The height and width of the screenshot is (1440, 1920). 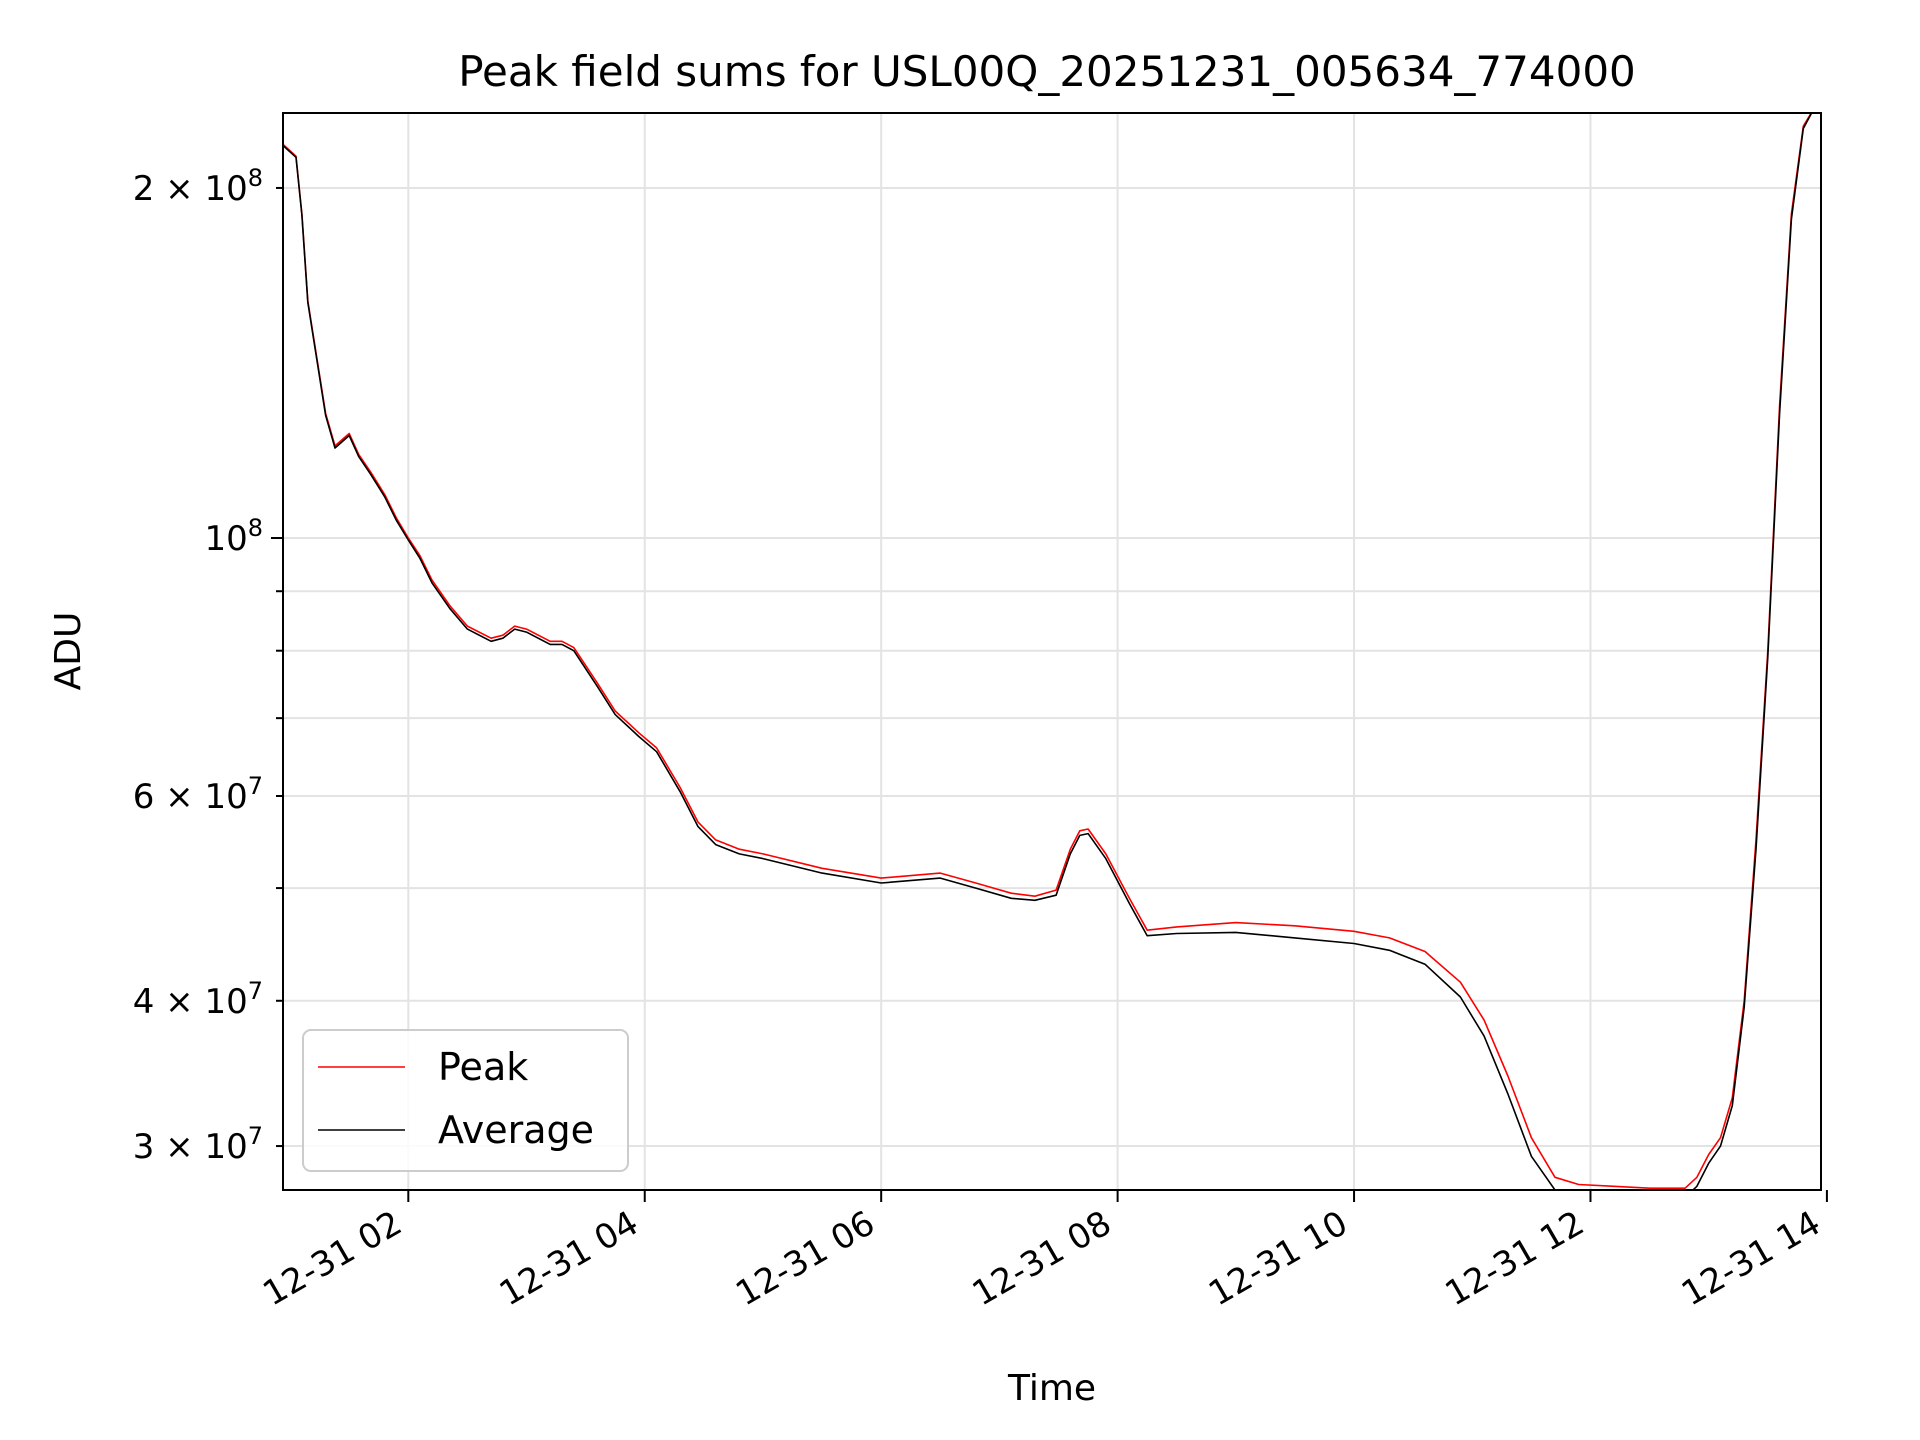 What do you see at coordinates (198, 999) in the screenshot?
I see `y-tick-label: 4 × 10⁷` at bounding box center [198, 999].